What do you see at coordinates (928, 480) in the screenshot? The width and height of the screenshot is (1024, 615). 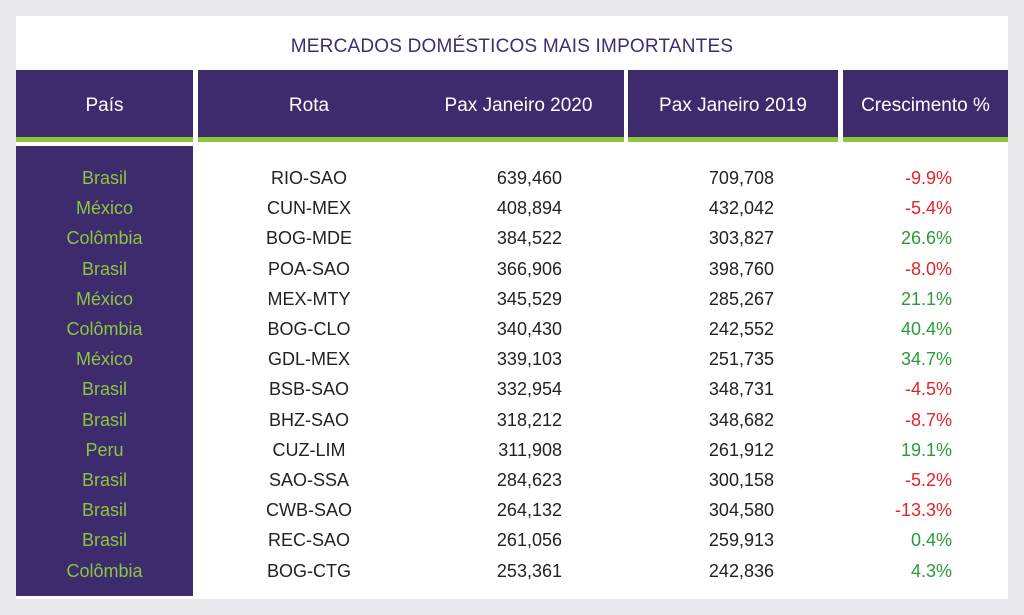 I see `cell-crescimento: -5.2%` at bounding box center [928, 480].